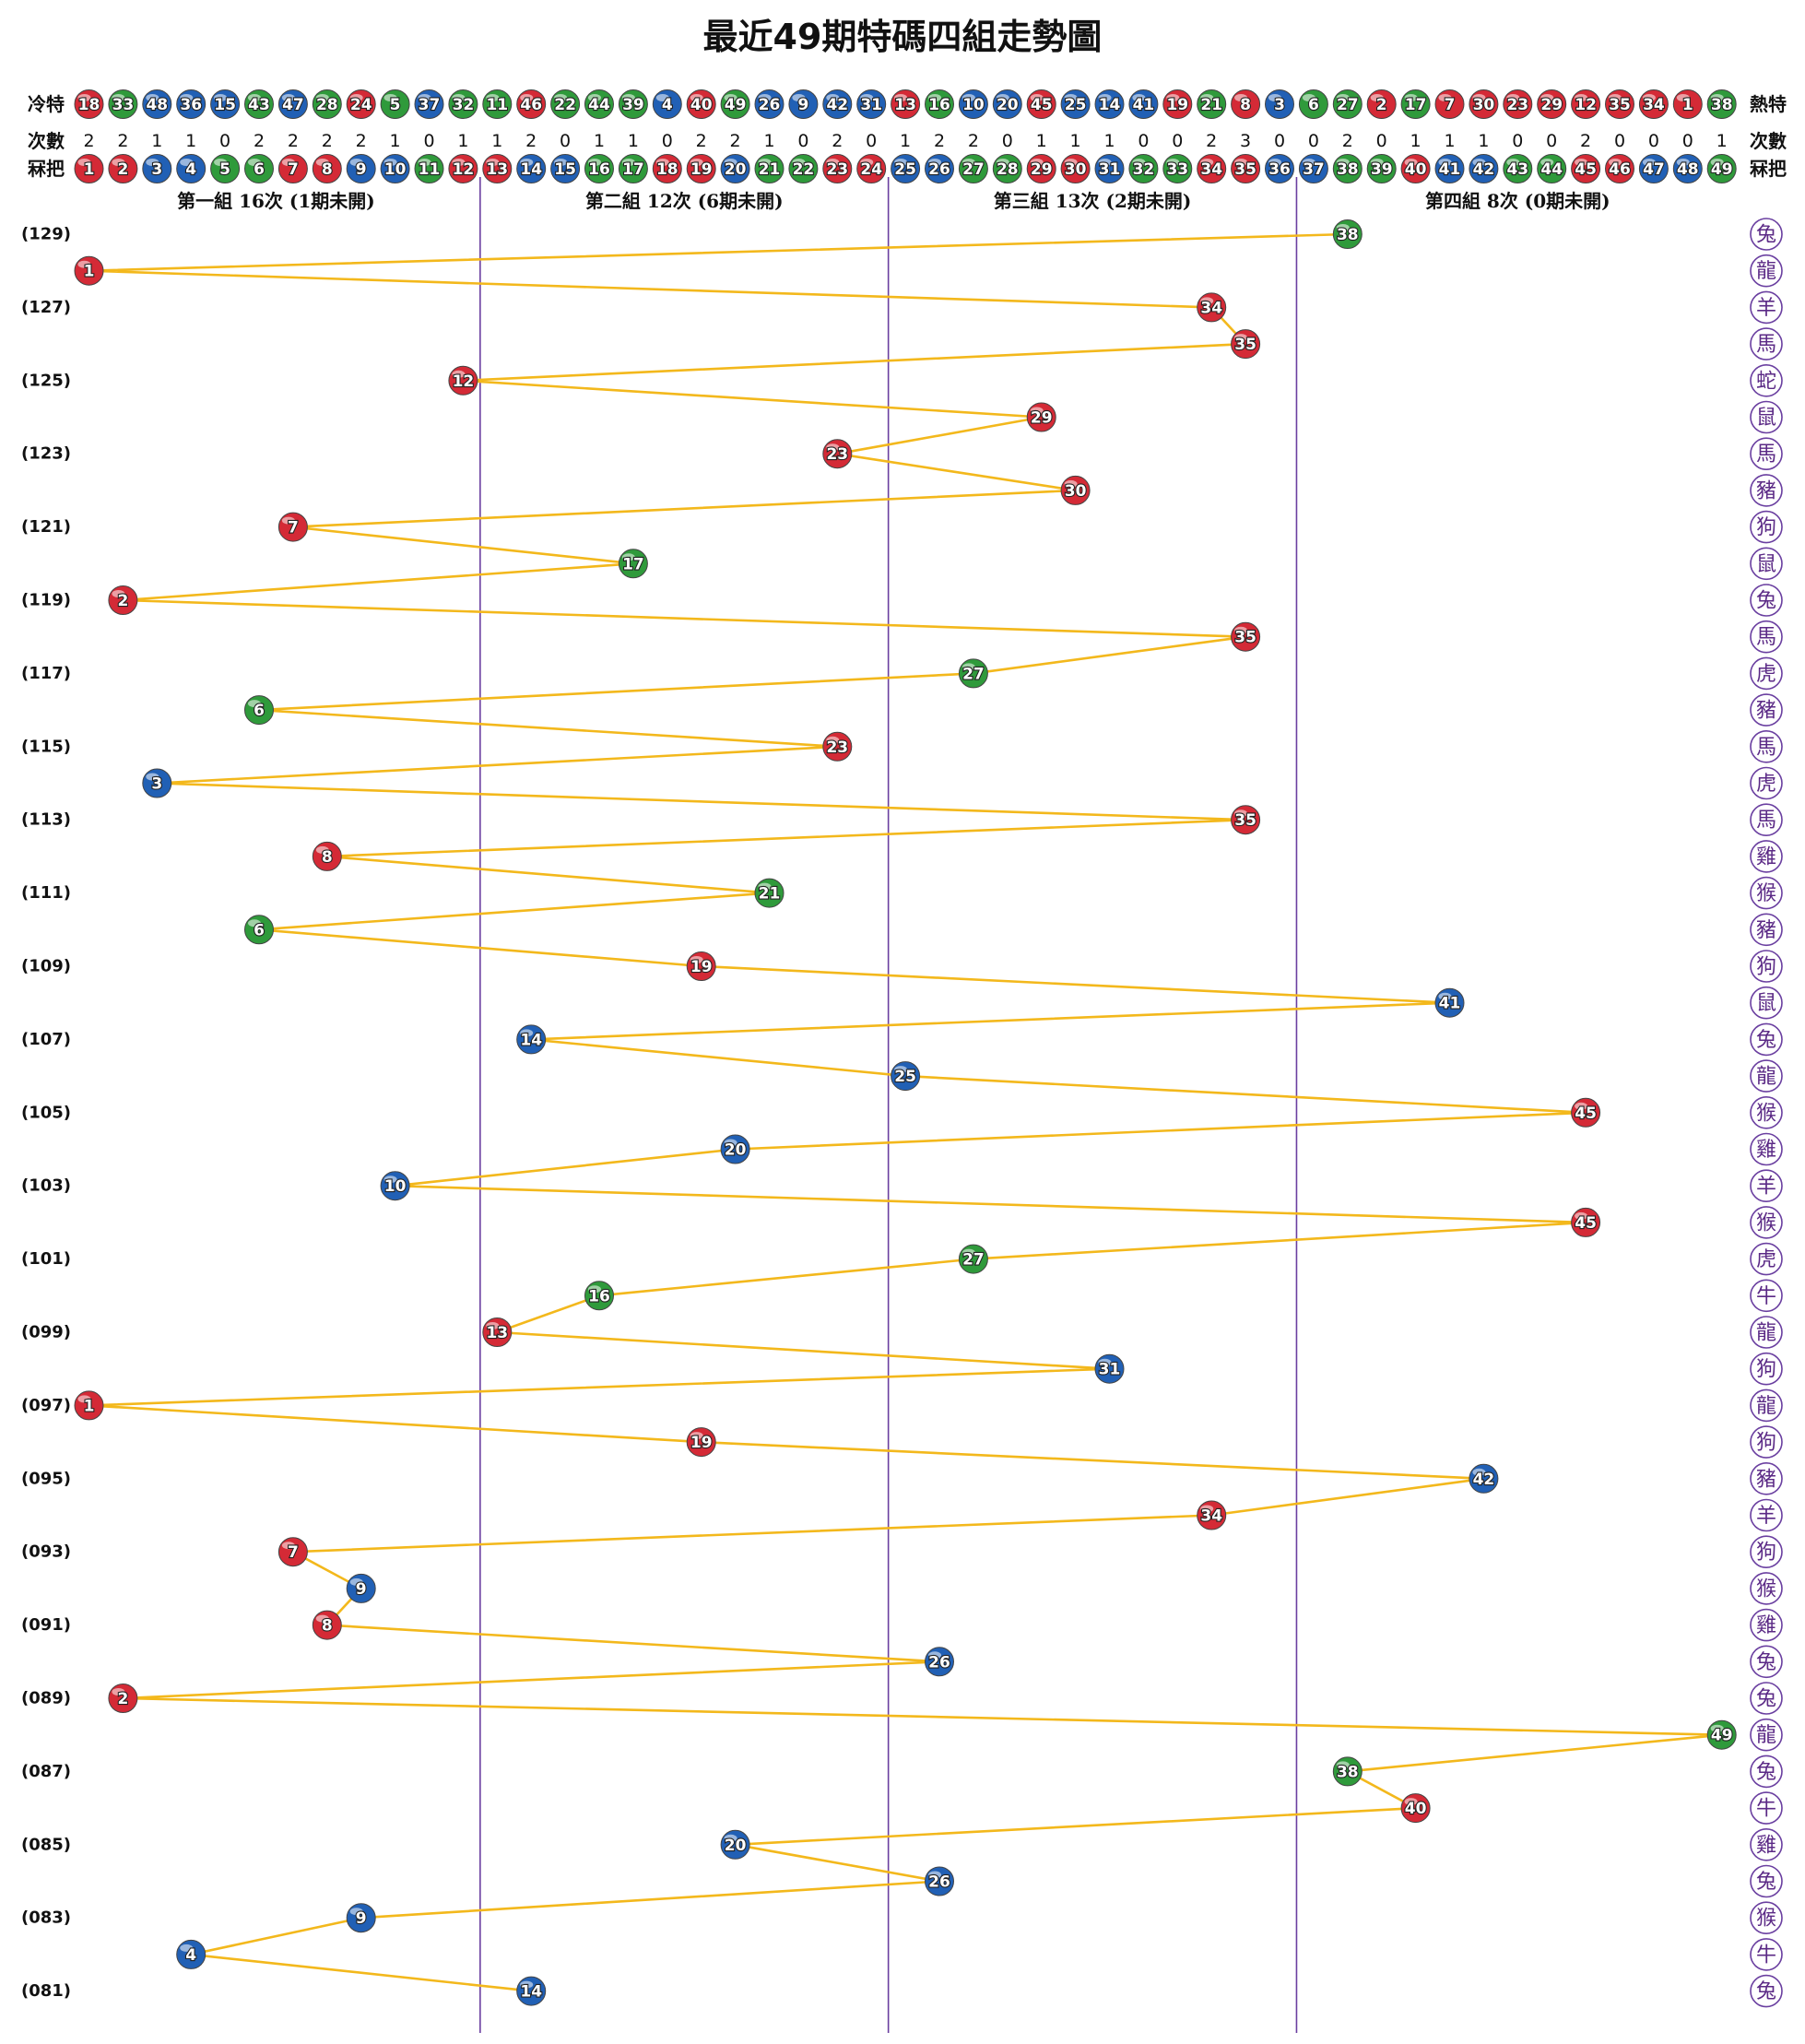  I want to click on number-ball: 19, so click(701, 168).